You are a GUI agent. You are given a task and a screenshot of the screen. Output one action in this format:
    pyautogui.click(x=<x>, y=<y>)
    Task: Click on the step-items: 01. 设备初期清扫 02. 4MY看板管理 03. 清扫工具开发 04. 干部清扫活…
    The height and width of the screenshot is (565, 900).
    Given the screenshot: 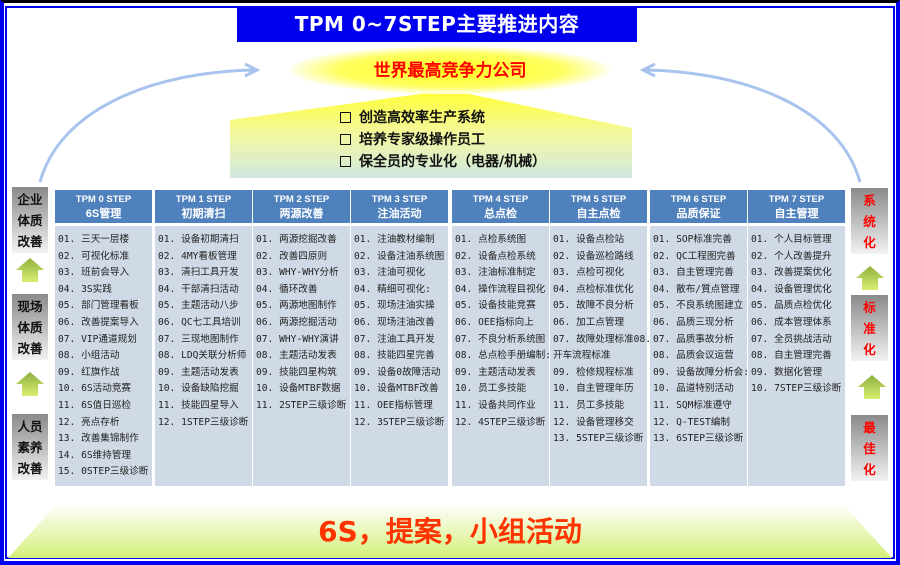 What is the action you would take?
    pyautogui.click(x=203, y=356)
    